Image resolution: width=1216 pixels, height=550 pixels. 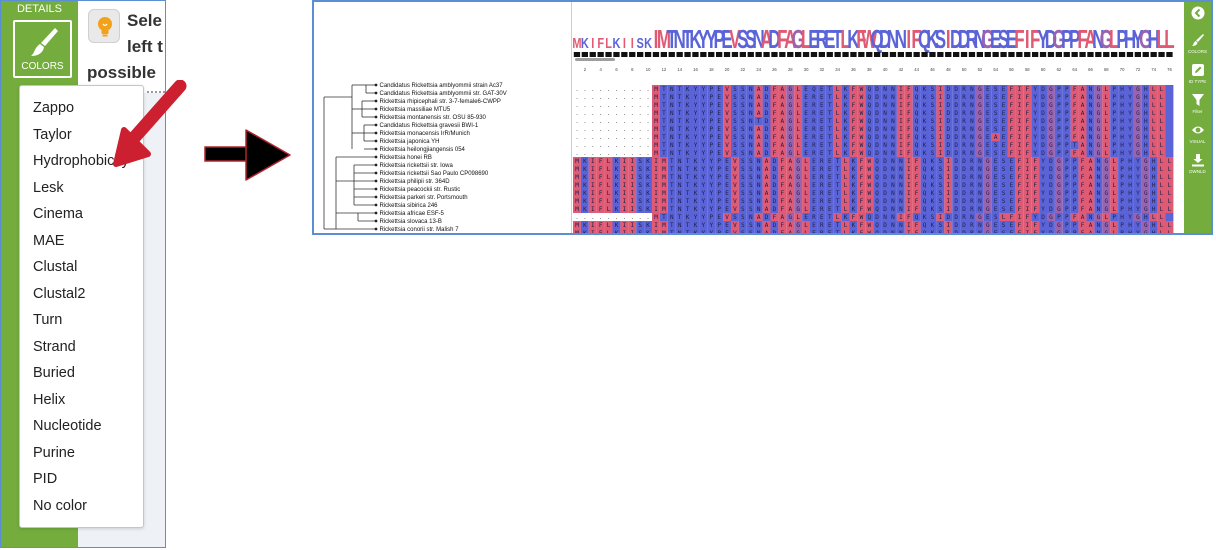 What do you see at coordinates (54, 452) in the screenshot?
I see `color-scheme-option: Purine` at bounding box center [54, 452].